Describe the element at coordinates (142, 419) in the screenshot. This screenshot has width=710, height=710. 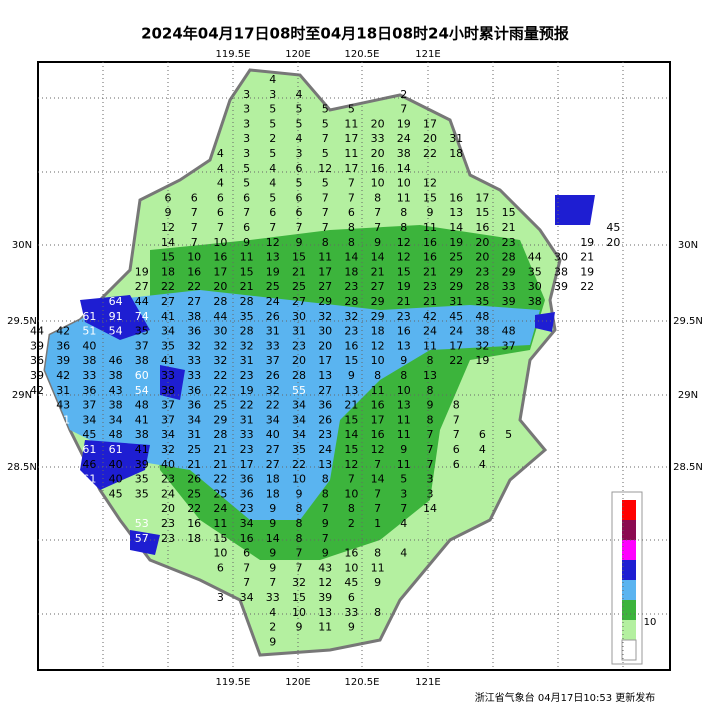
I see `rain-value: 41` at that location.